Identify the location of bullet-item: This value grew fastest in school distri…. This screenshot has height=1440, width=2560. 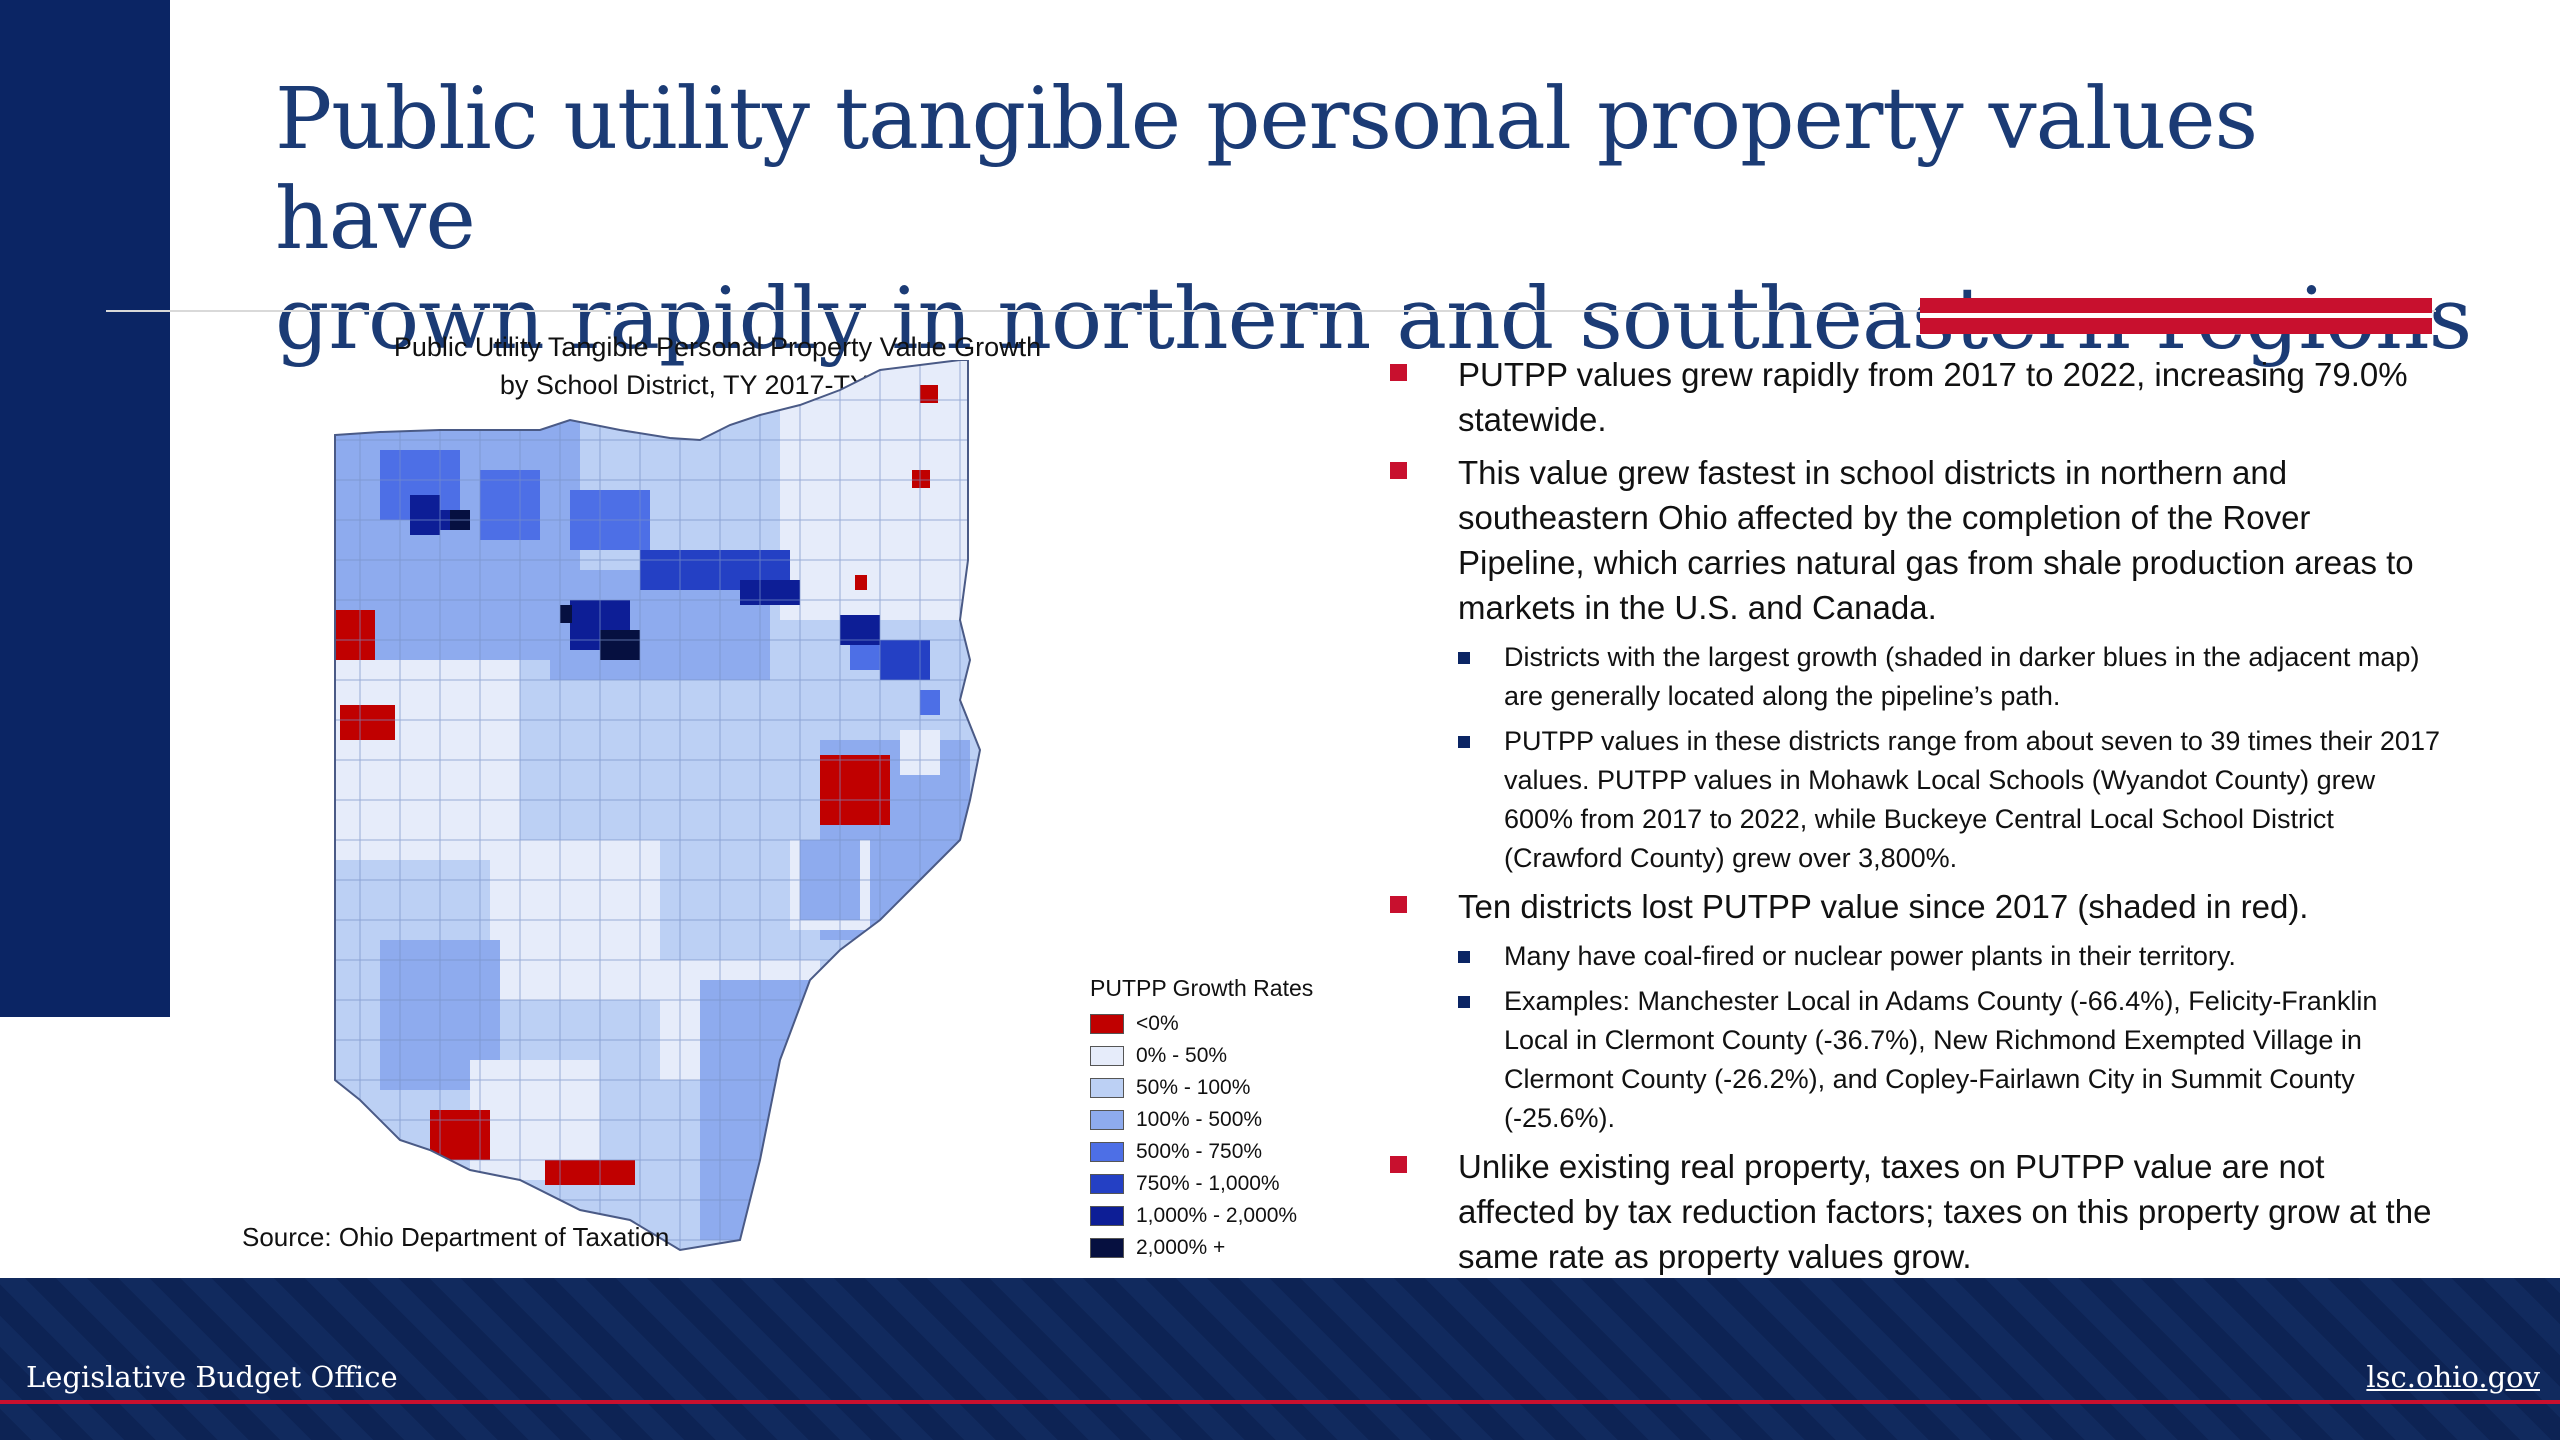
(1910, 540).